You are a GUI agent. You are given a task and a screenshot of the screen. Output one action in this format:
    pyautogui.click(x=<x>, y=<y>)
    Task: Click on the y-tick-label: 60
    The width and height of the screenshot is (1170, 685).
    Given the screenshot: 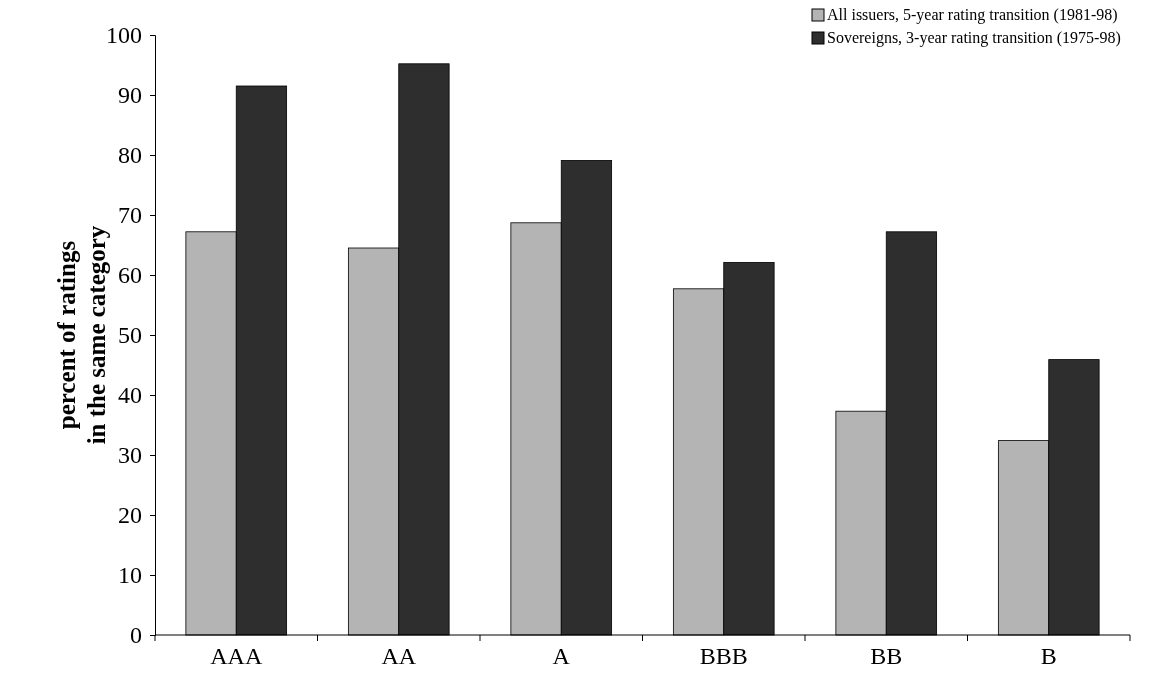 What is the action you would take?
    pyautogui.click(x=130, y=275)
    